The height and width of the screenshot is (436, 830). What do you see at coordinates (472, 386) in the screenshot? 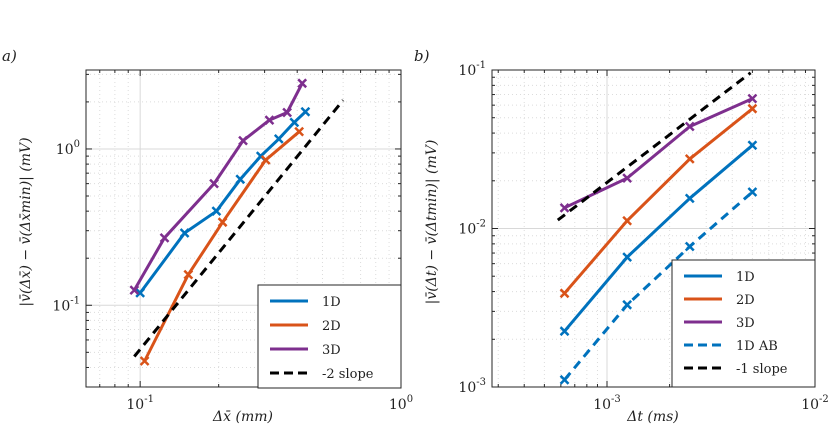
I see `y-tick-label: 10⁻³` at bounding box center [472, 386].